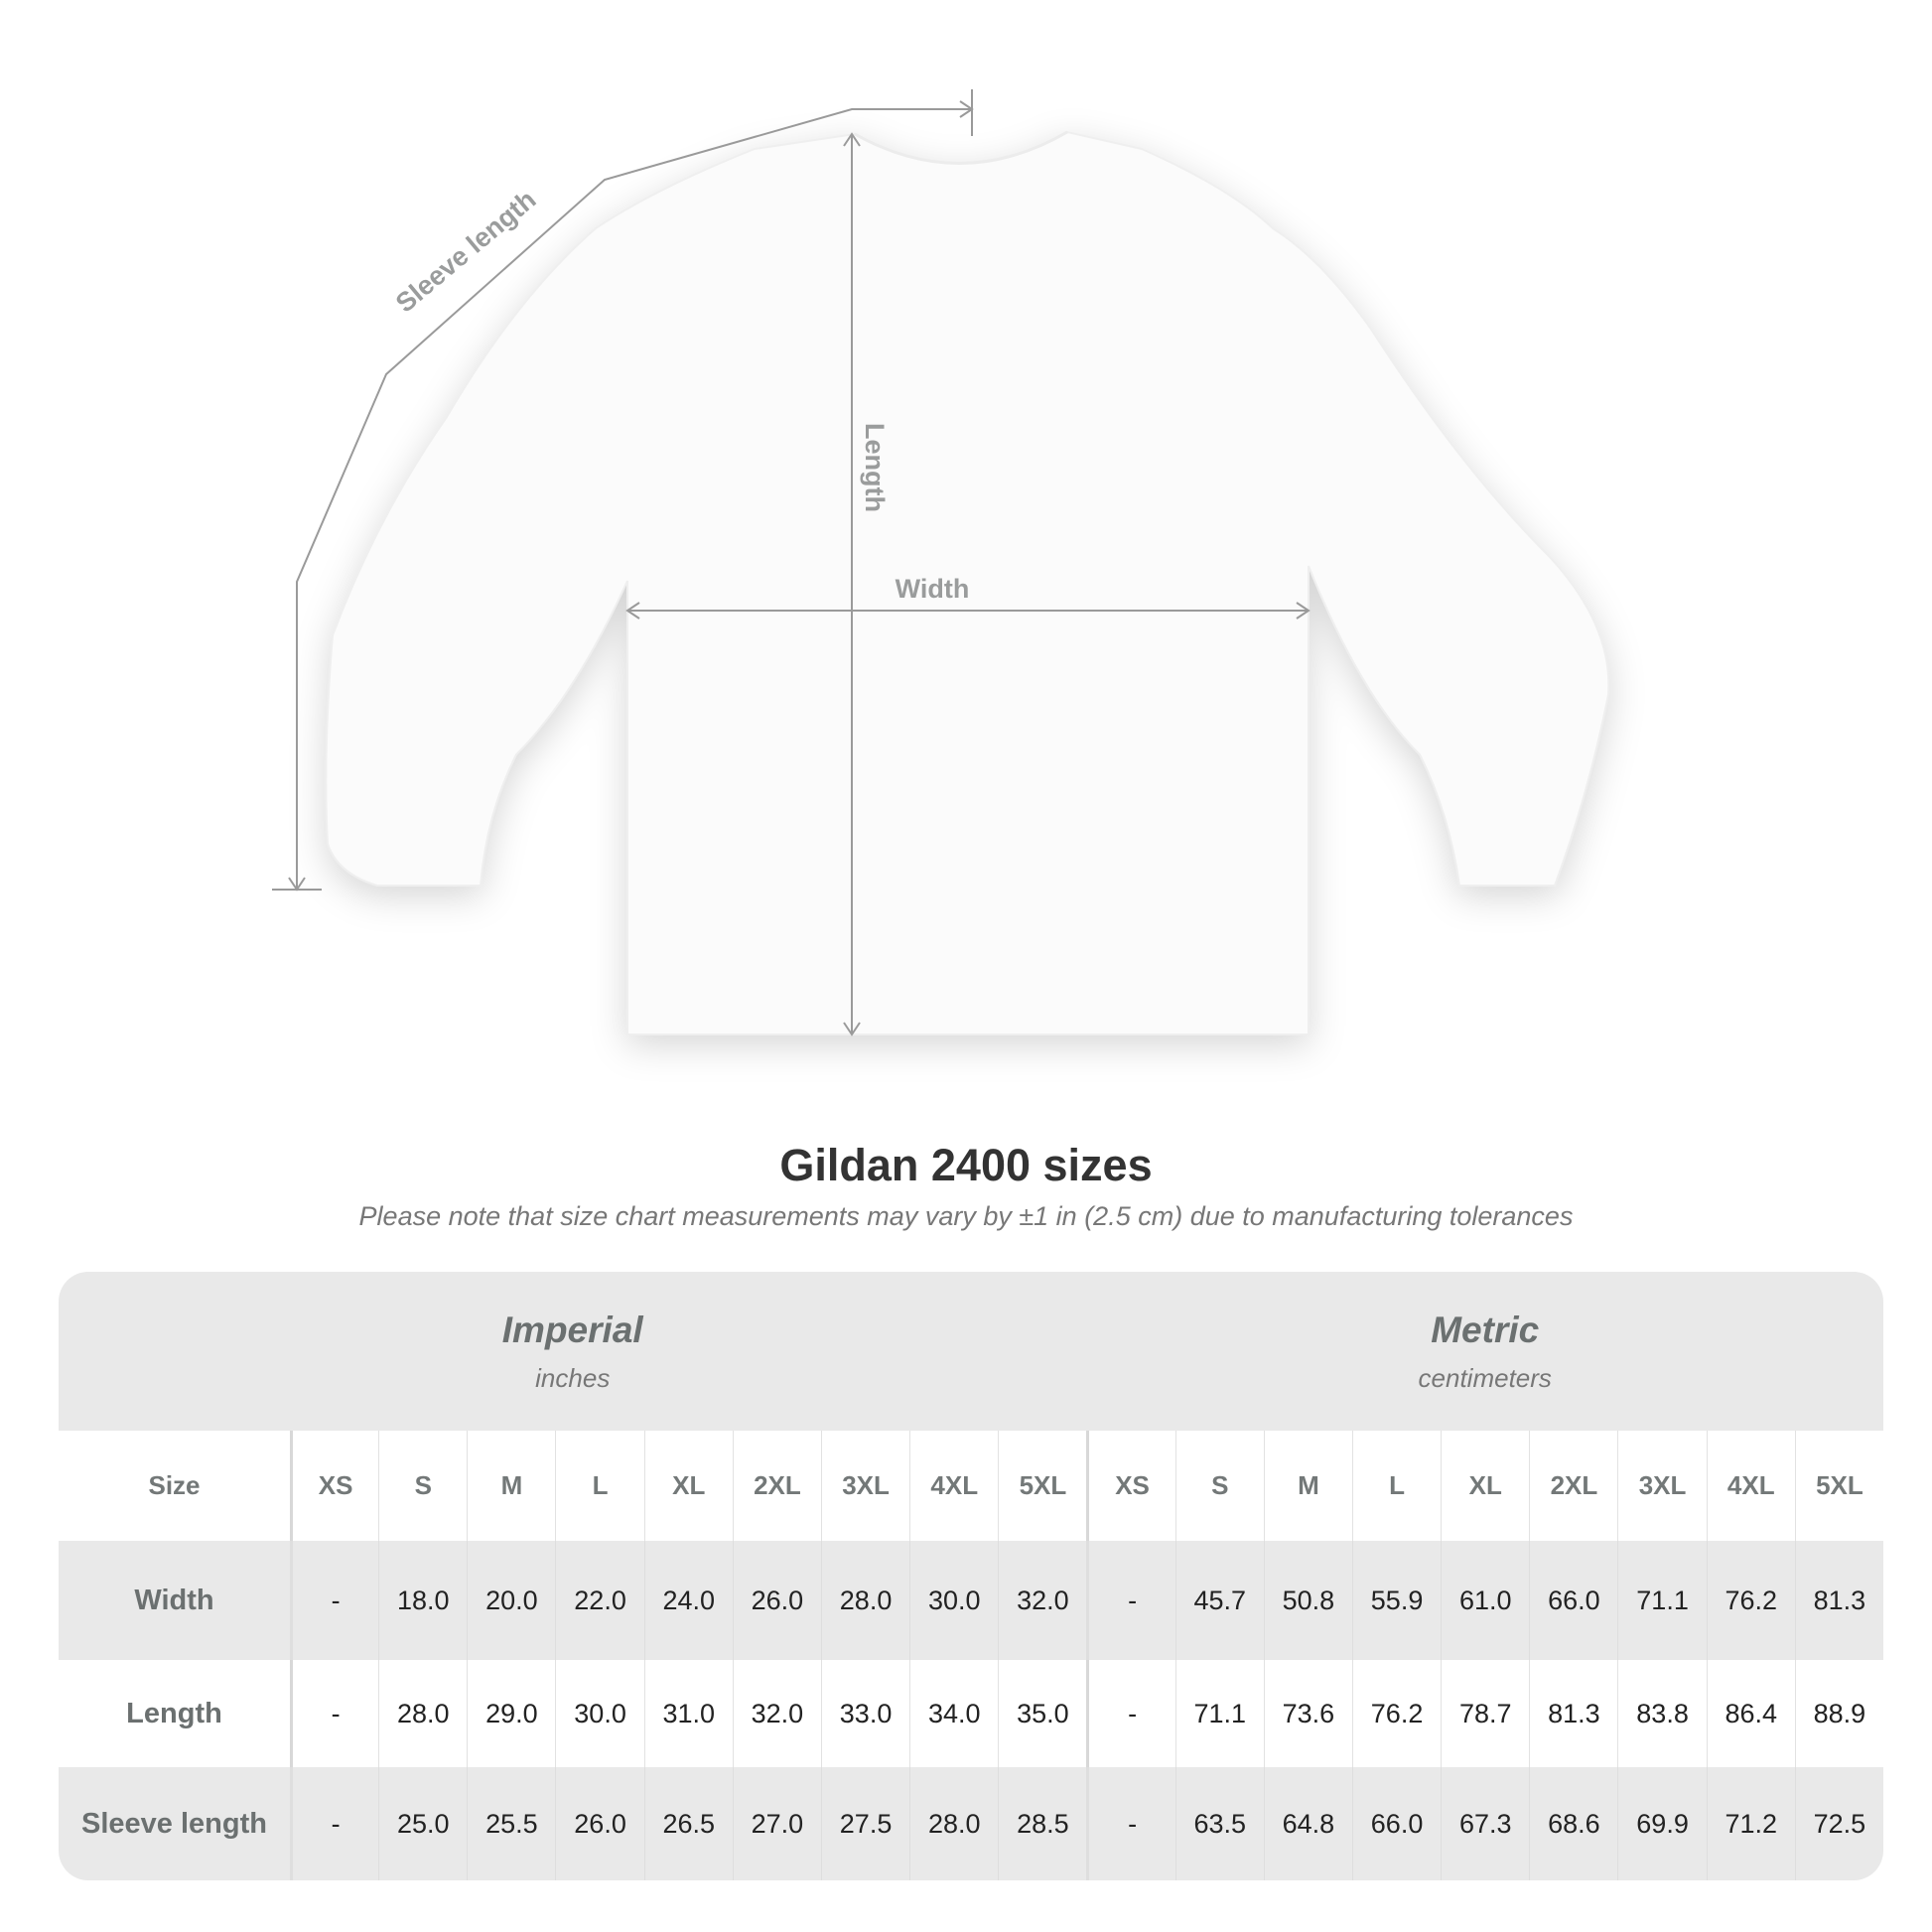  Describe the element at coordinates (1308, 1823) in the screenshot. I see `metric-value-cell: 64.8` at that location.